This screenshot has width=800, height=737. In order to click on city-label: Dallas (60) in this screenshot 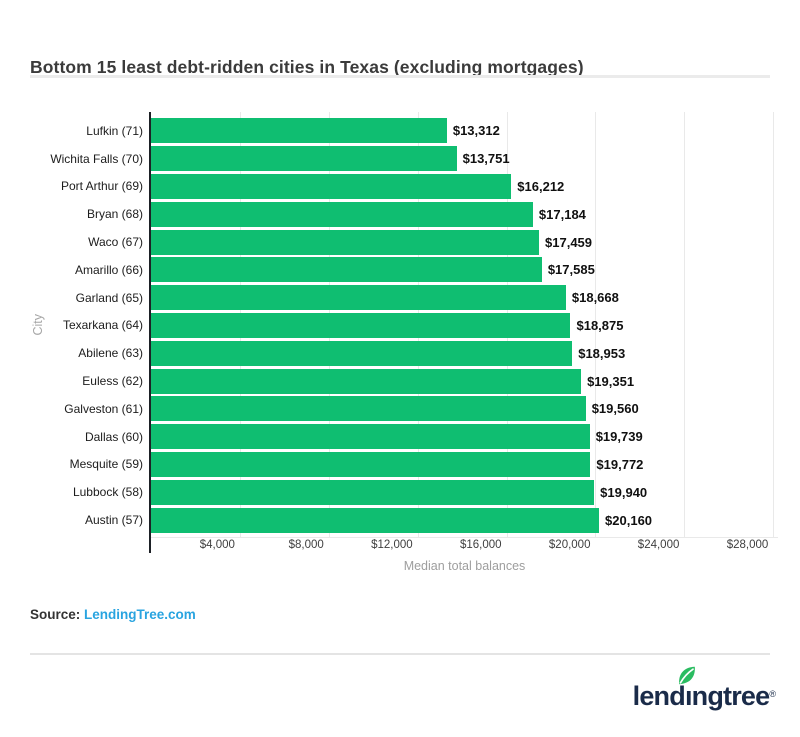, I will do `click(113, 436)`.